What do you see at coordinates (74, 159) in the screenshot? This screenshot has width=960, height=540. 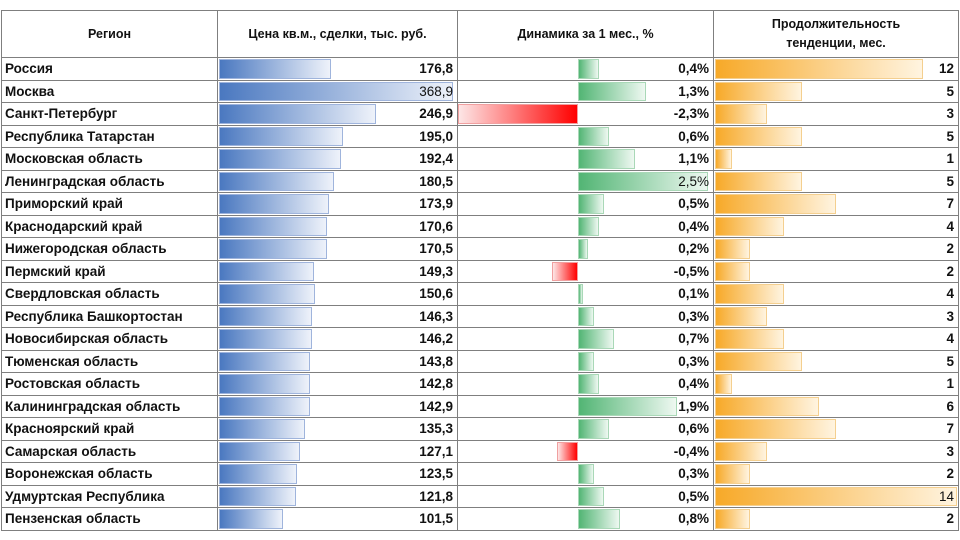 I see `region-name: Московская область` at bounding box center [74, 159].